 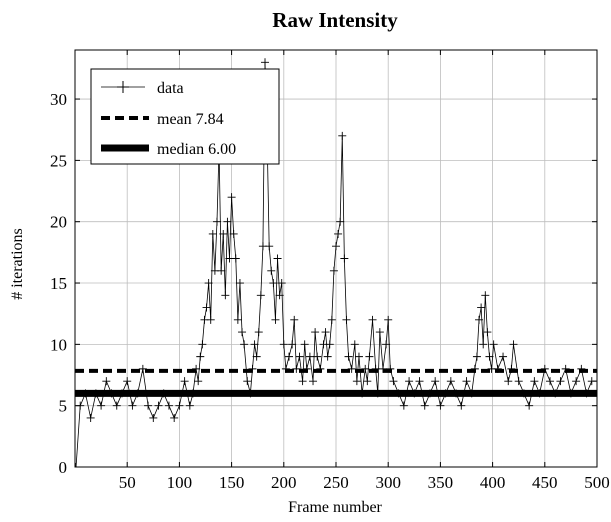 What do you see at coordinates (63, 467) in the screenshot?
I see `y-tick-label: 0` at bounding box center [63, 467].